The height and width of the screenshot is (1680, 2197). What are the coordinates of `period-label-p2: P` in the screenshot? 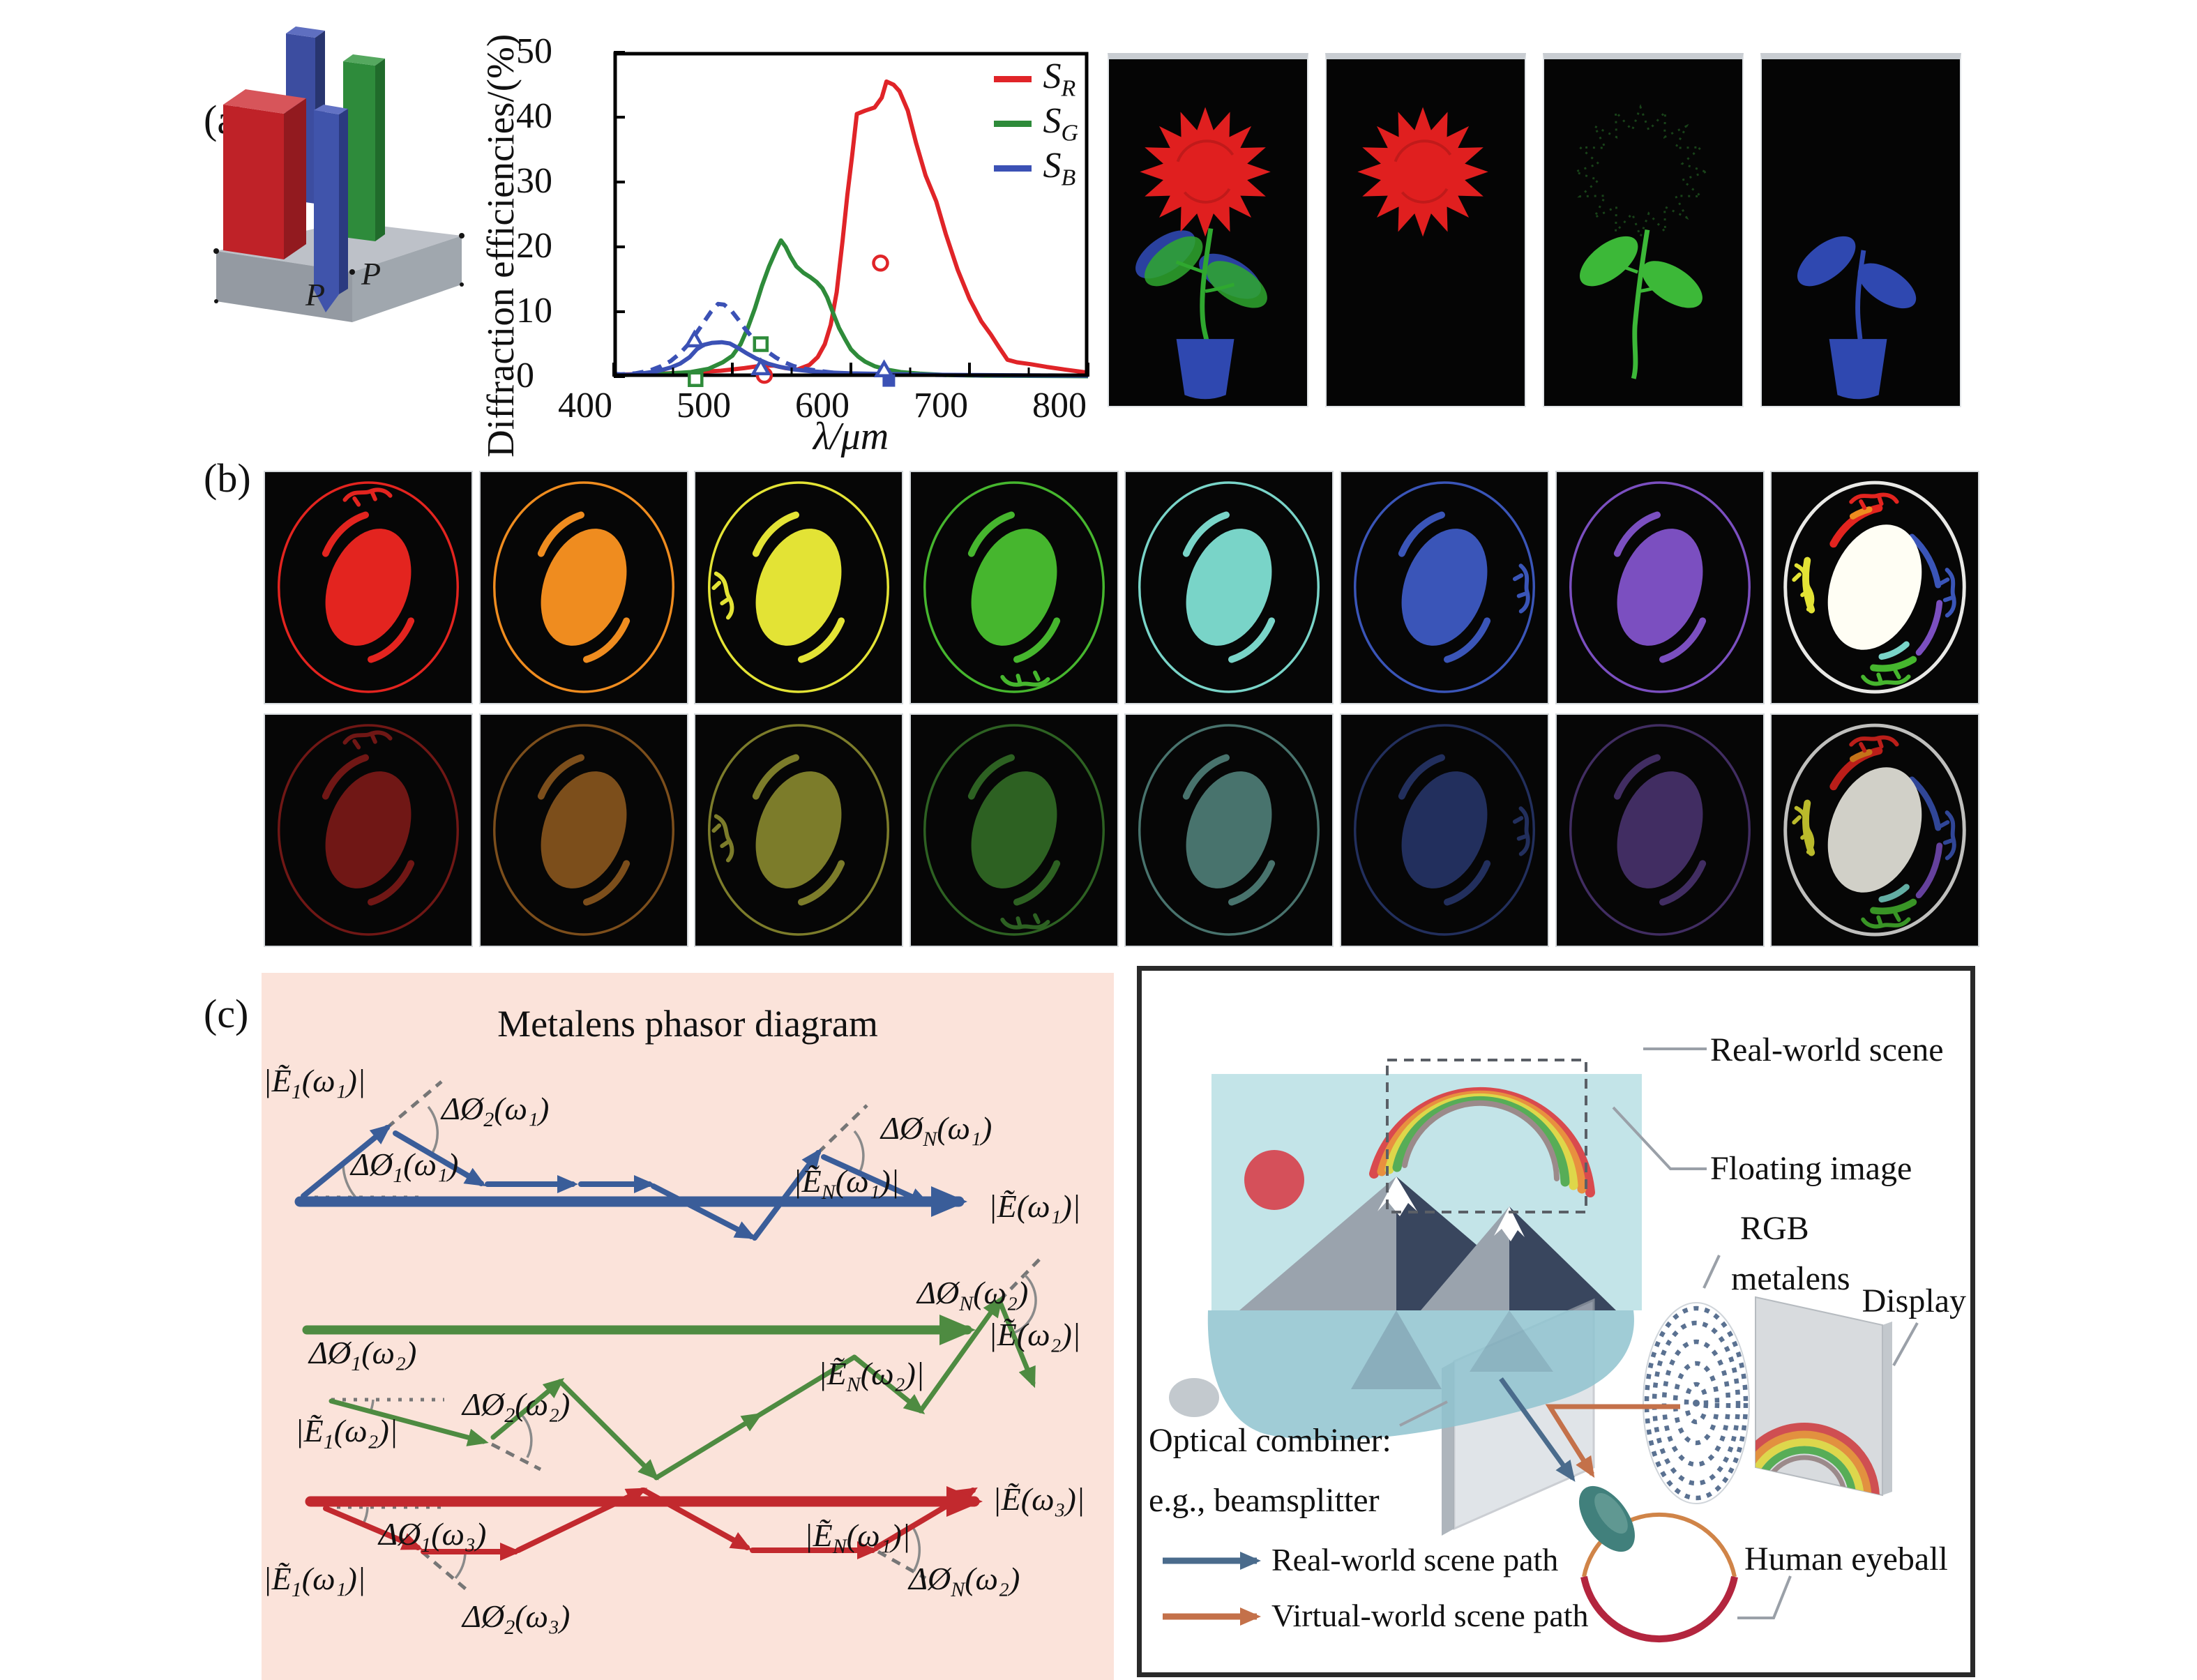 It's located at (371, 274).